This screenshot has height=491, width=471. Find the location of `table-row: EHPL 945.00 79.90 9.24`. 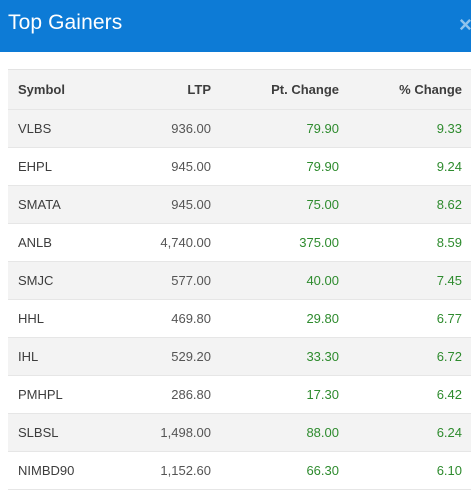

table-row: EHPL 945.00 79.90 9.24 is located at coordinates (239, 166).